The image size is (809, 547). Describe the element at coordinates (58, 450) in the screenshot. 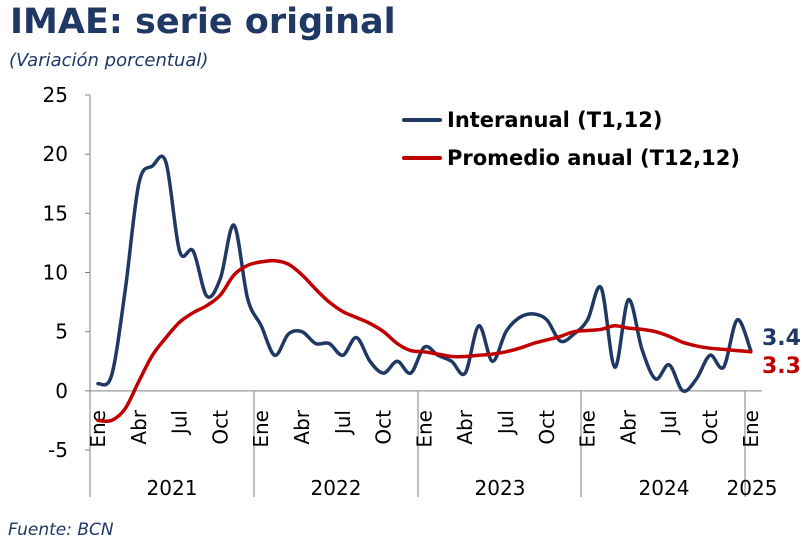

I see `y-tick-label: -5` at that location.